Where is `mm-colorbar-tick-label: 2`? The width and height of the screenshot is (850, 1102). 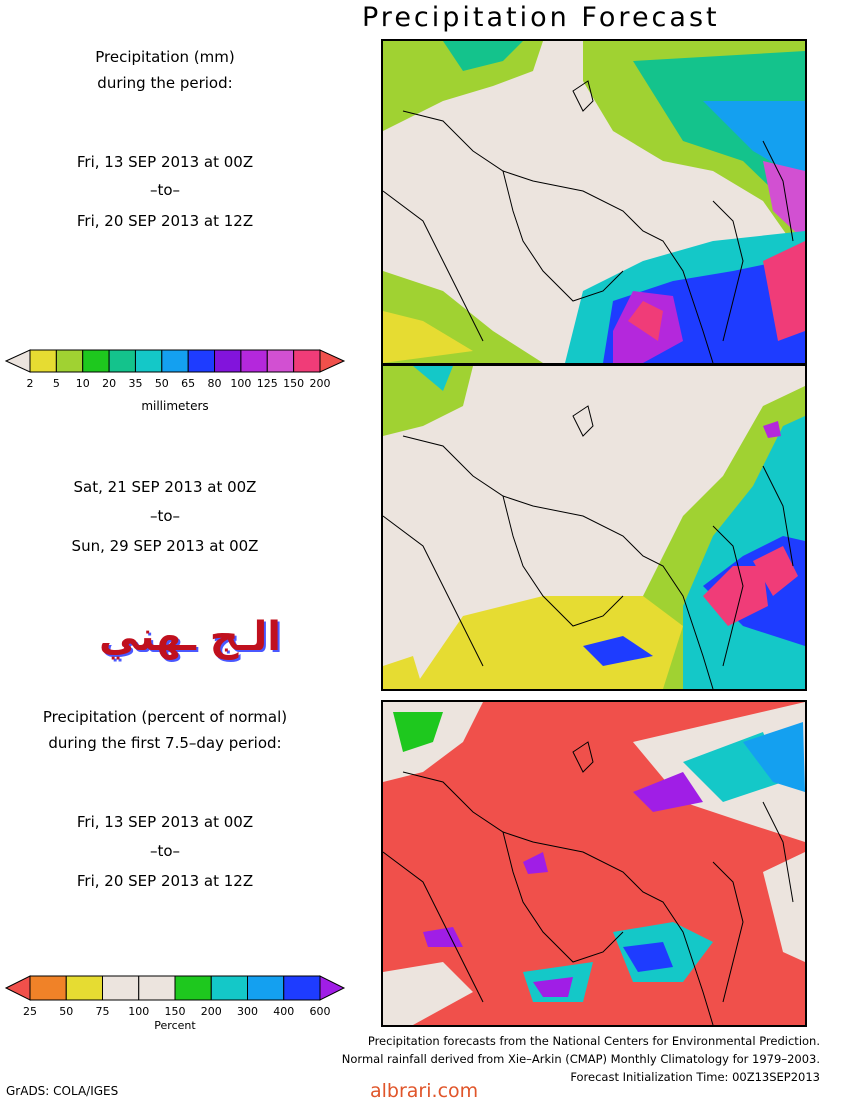
mm-colorbar-tick-label: 2 is located at coordinates (30, 383).